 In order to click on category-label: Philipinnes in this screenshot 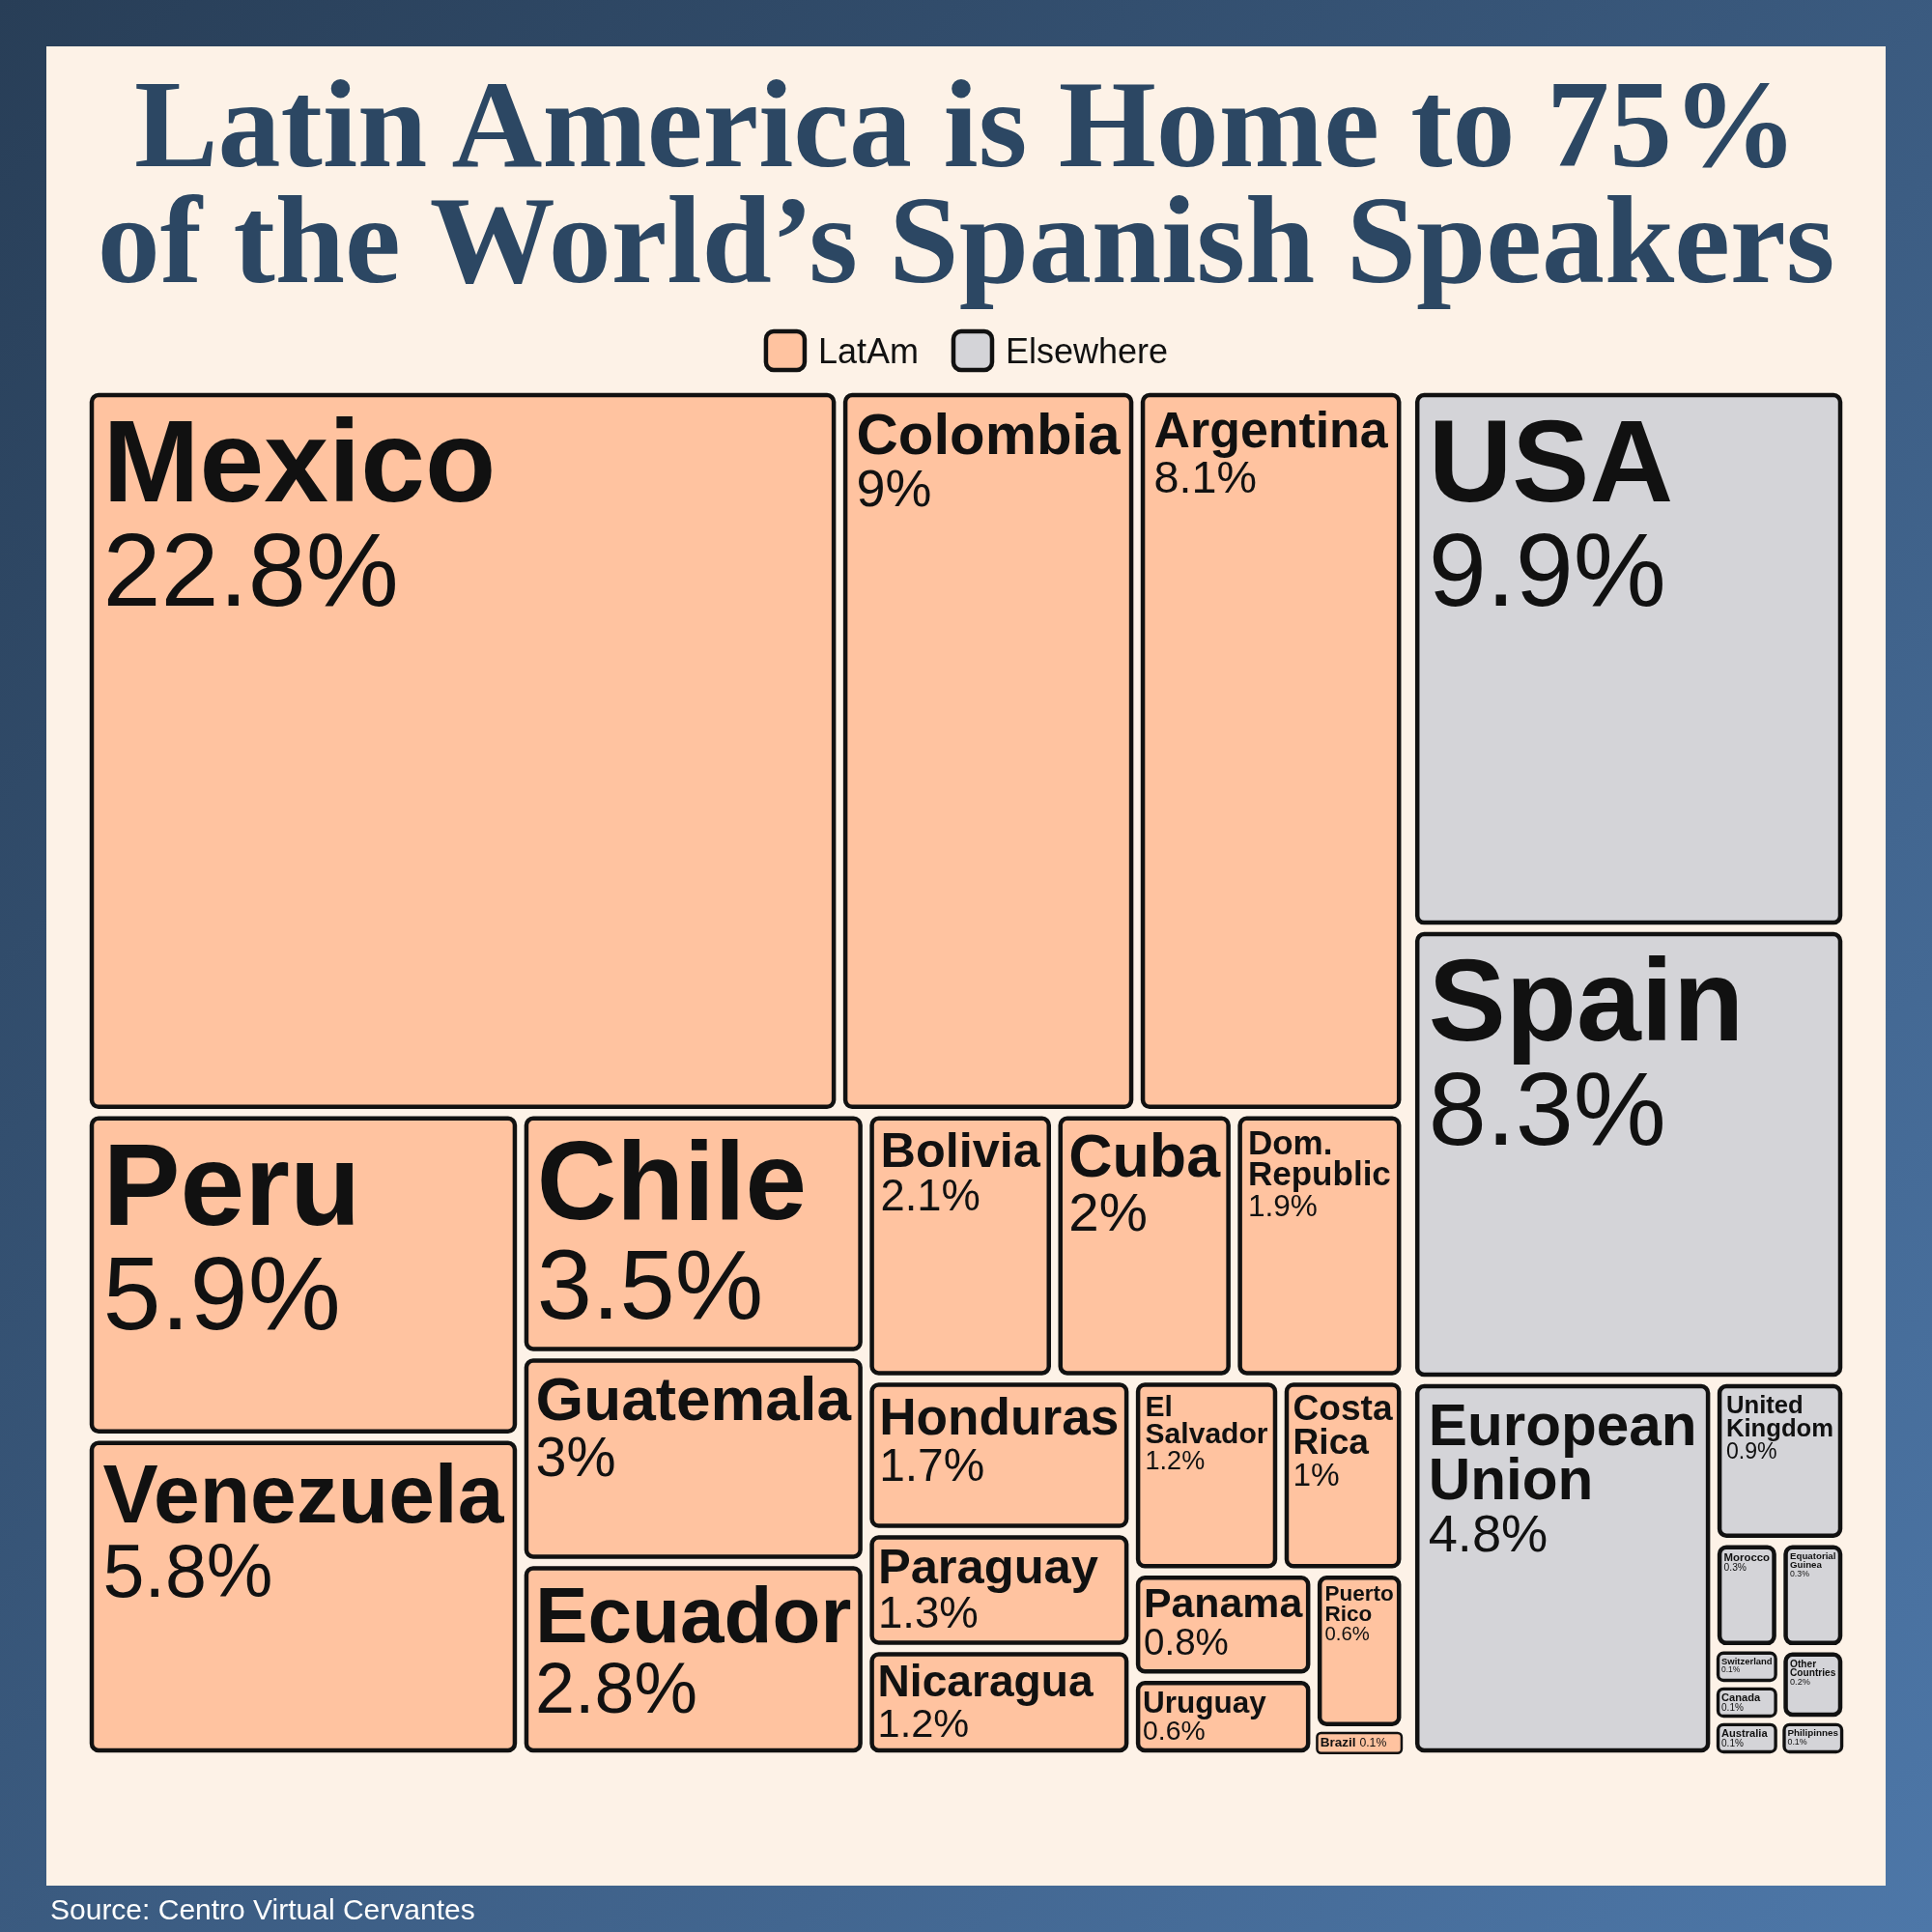, I will do `click(1813, 1732)`.